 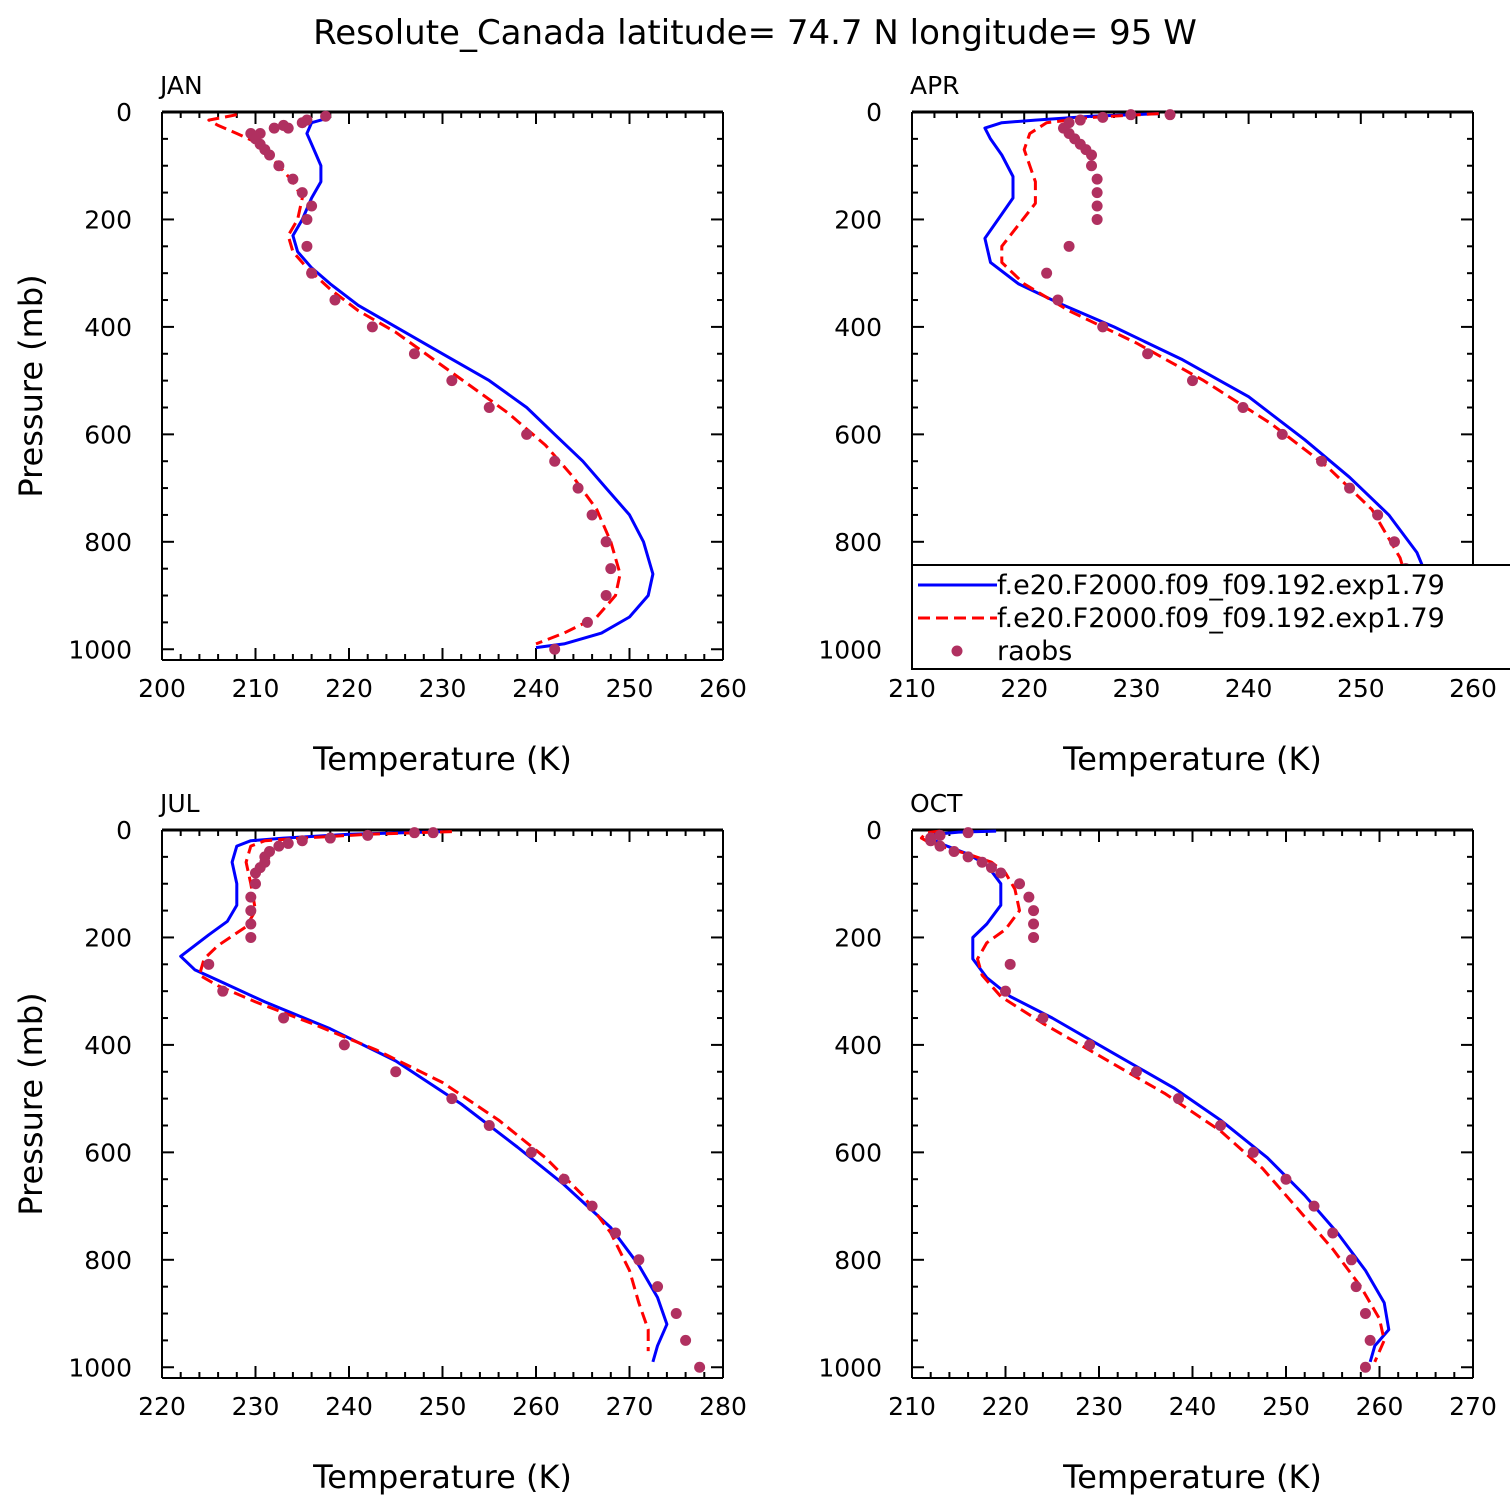 What do you see at coordinates (1034, 651) in the screenshot?
I see `legend-label: raobs` at bounding box center [1034, 651].